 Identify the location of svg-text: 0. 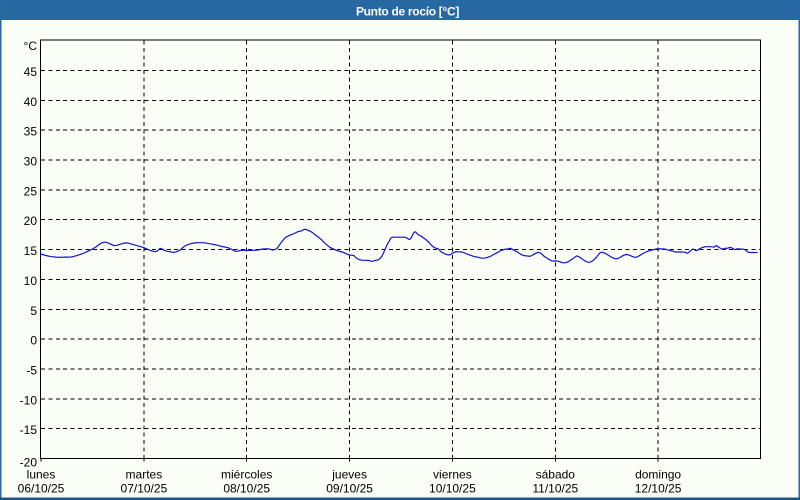
(33, 341).